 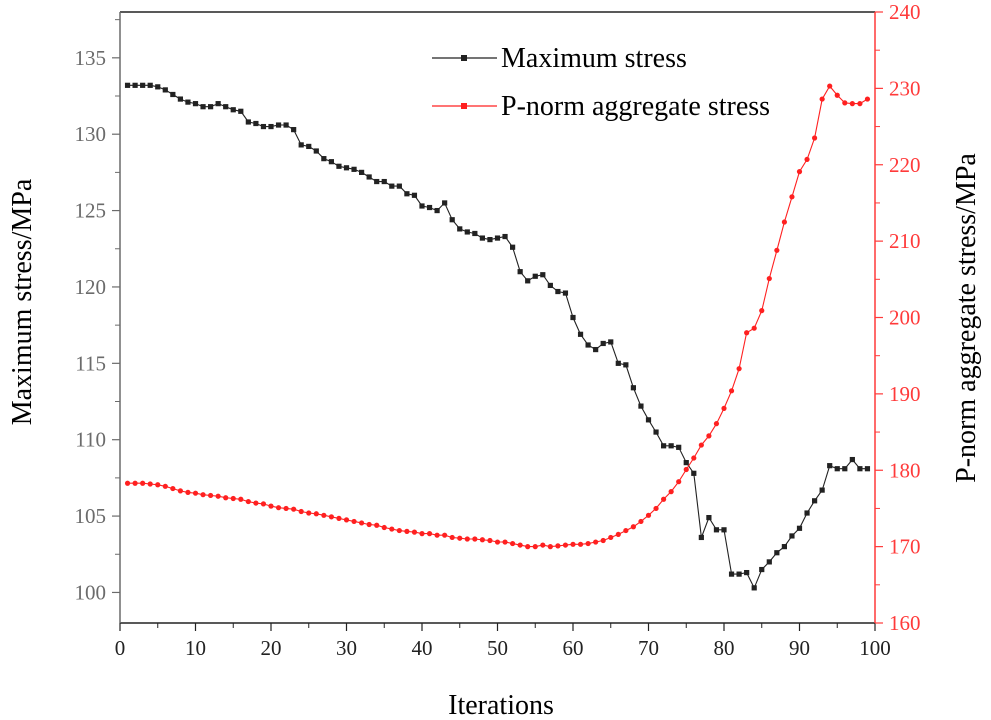 I want to click on x-tick-label: 30, so click(x=346, y=648).